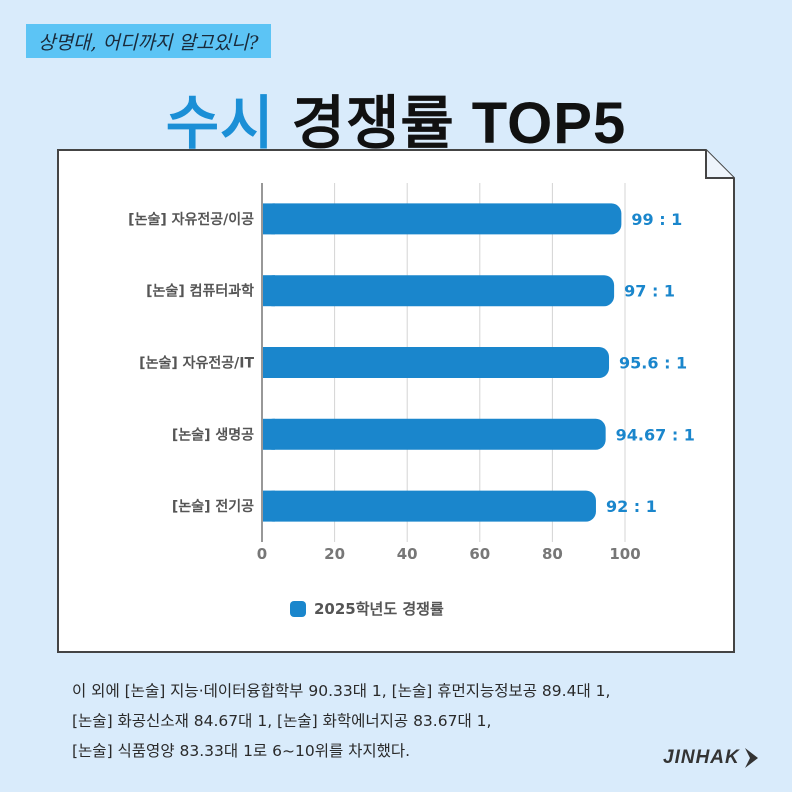 The height and width of the screenshot is (792, 792). I want to click on data-label: 97 : 1, so click(649, 291).